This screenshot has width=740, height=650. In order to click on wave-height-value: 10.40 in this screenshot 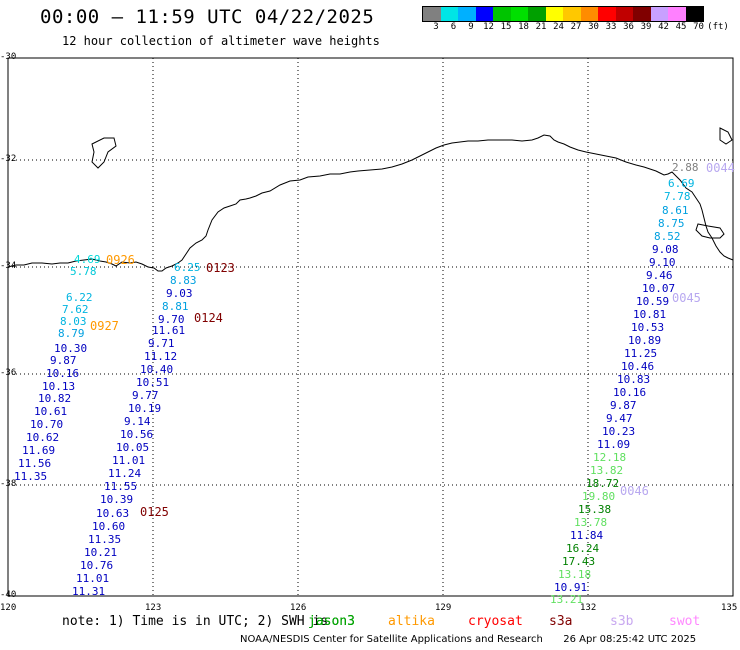, I will do `click(157, 369)`.